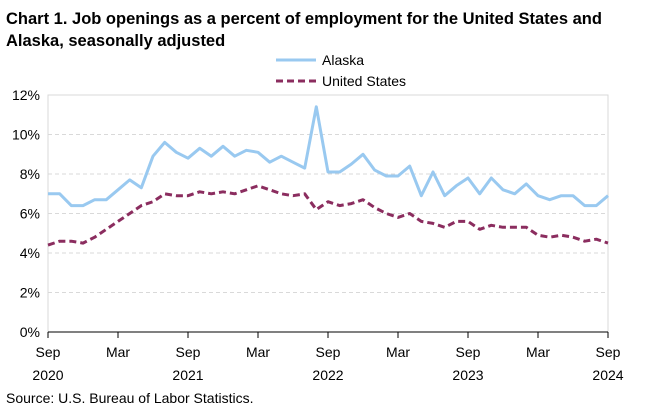  What do you see at coordinates (130, 398) in the screenshot?
I see `source-note: Source: U.S. Bureau of Labor Statistics.` at bounding box center [130, 398].